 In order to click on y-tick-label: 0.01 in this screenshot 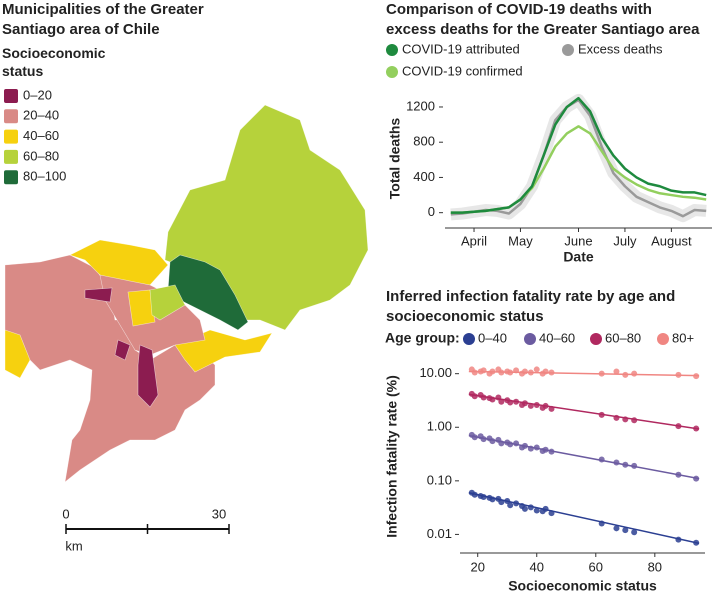, I will do `click(439, 533)`.